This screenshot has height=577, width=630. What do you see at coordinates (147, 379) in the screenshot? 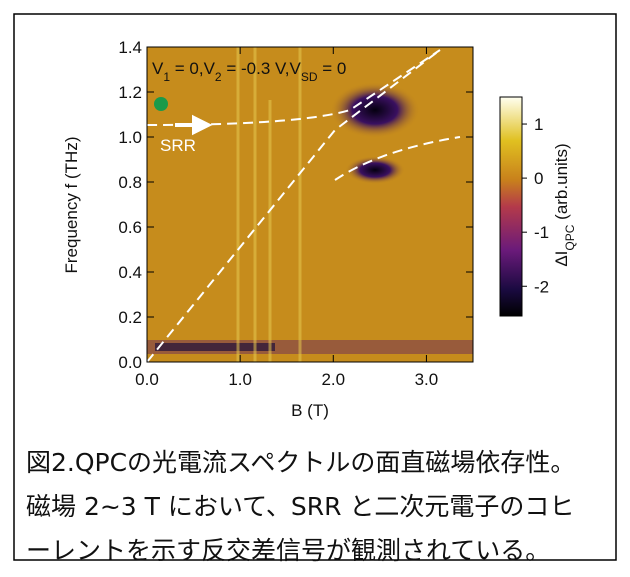
I see `x-tick-label: 0.0` at bounding box center [147, 379].